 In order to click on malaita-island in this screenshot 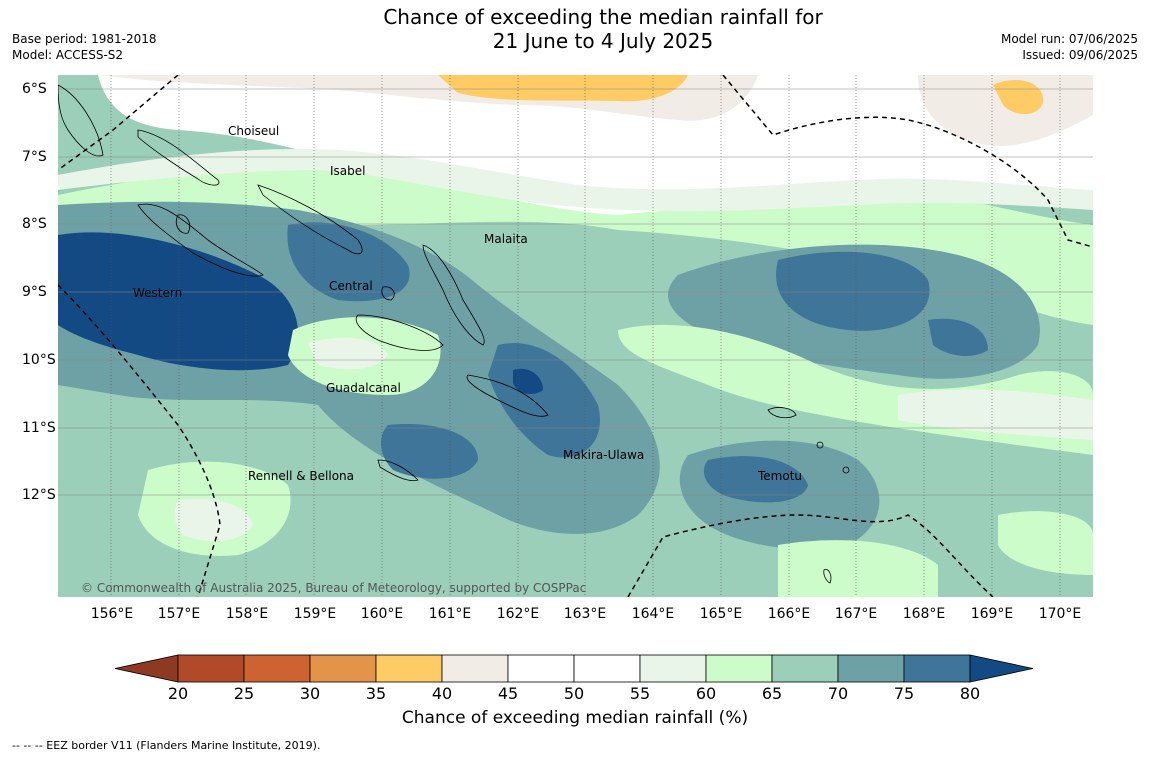, I will do `click(453, 295)`.